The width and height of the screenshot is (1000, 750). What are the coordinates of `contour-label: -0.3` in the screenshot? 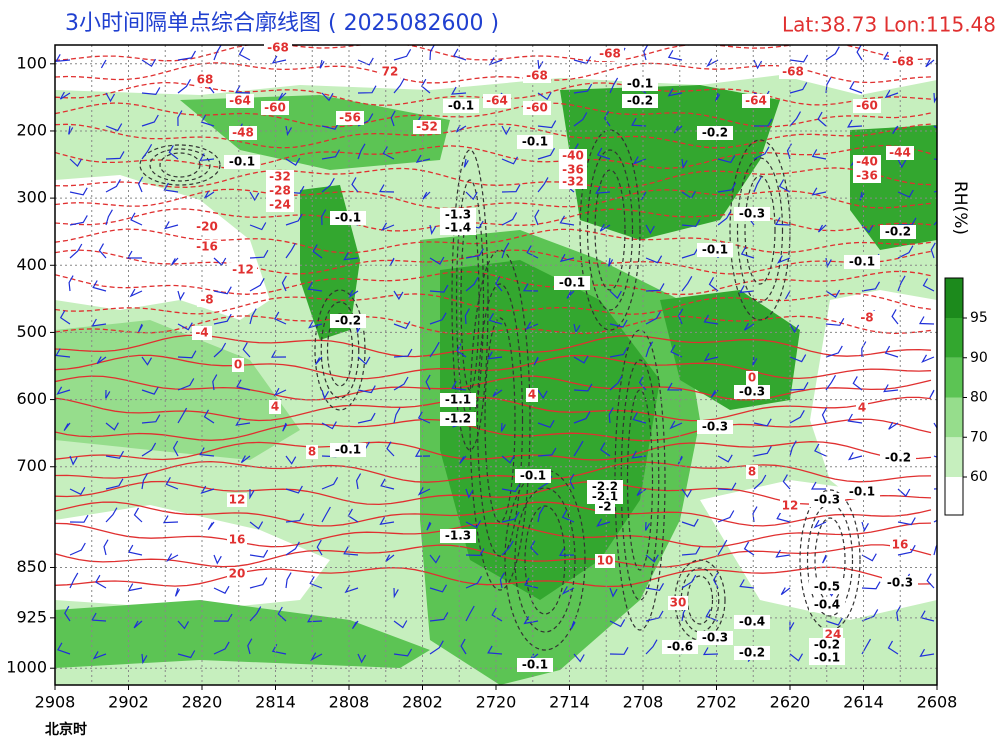 It's located at (900, 583).